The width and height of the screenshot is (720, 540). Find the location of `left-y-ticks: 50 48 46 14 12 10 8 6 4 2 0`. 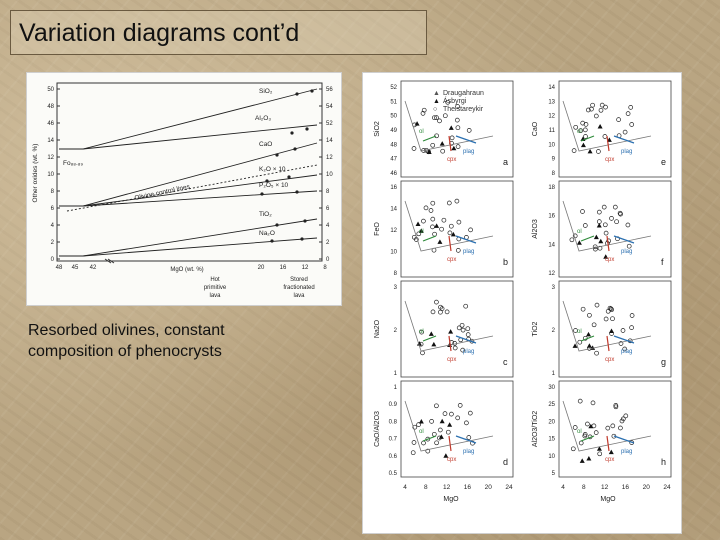

left-y-ticks: 50 48 46 14 12 10 8 6 4 2 0 is located at coordinates (53, 175).